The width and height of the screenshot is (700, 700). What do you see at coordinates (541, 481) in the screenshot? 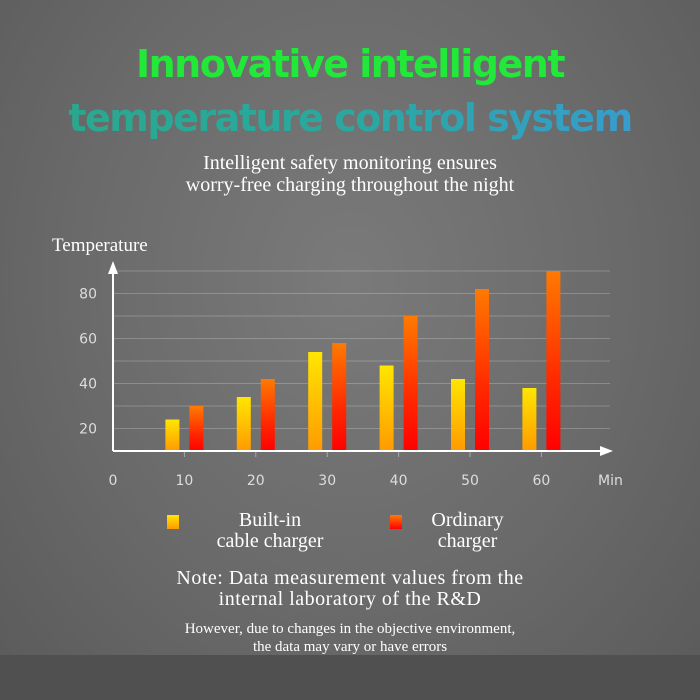
I see `x-tick-label: 60` at bounding box center [541, 481].